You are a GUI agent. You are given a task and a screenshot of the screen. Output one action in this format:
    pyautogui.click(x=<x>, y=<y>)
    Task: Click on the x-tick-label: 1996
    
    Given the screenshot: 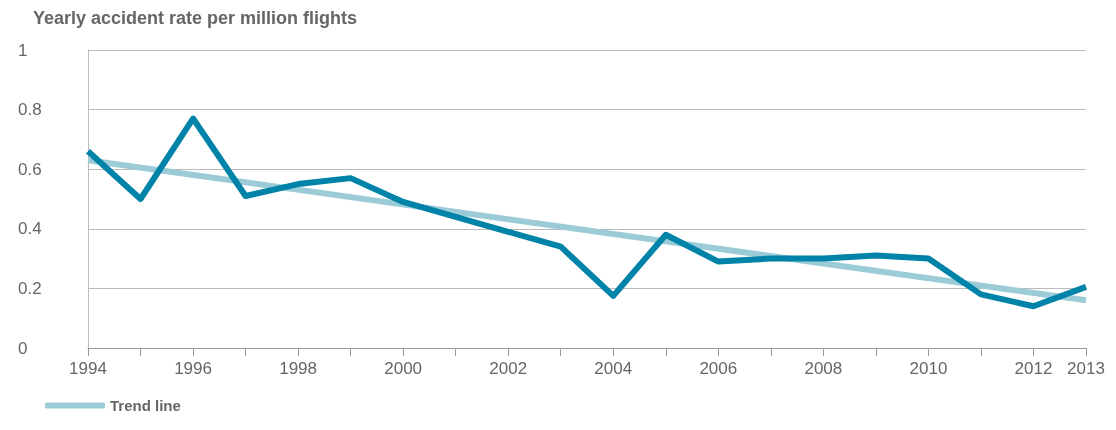 What is the action you would take?
    pyautogui.click(x=193, y=368)
    